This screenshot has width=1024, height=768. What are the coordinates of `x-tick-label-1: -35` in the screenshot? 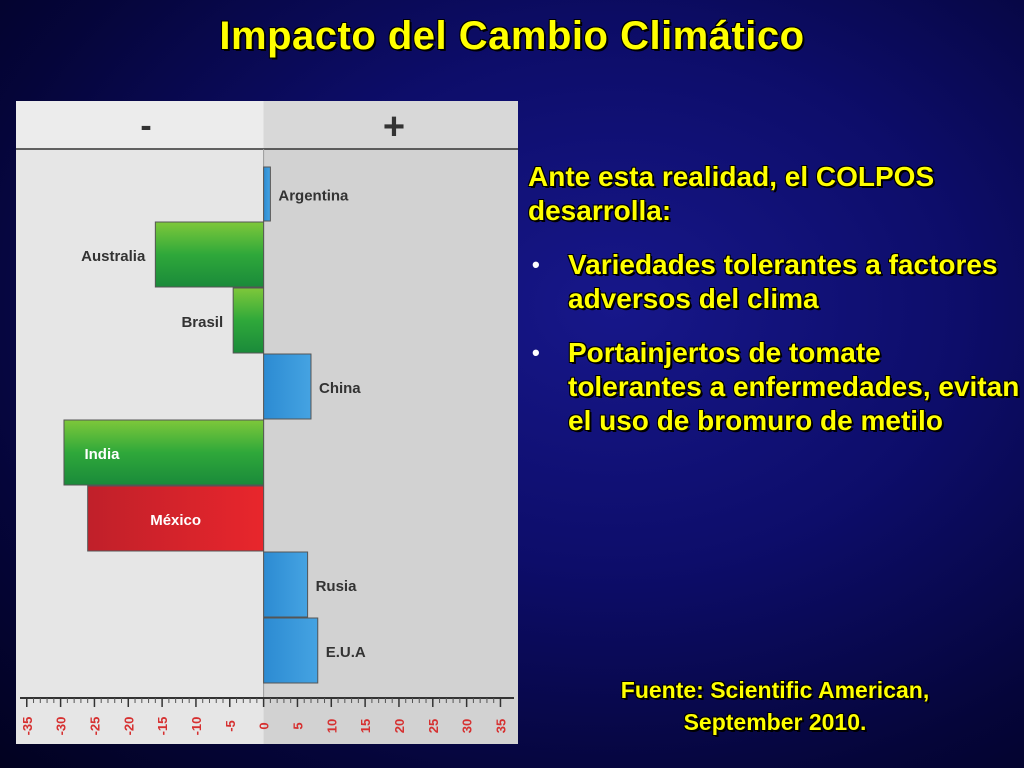 It's located at (27, 726).